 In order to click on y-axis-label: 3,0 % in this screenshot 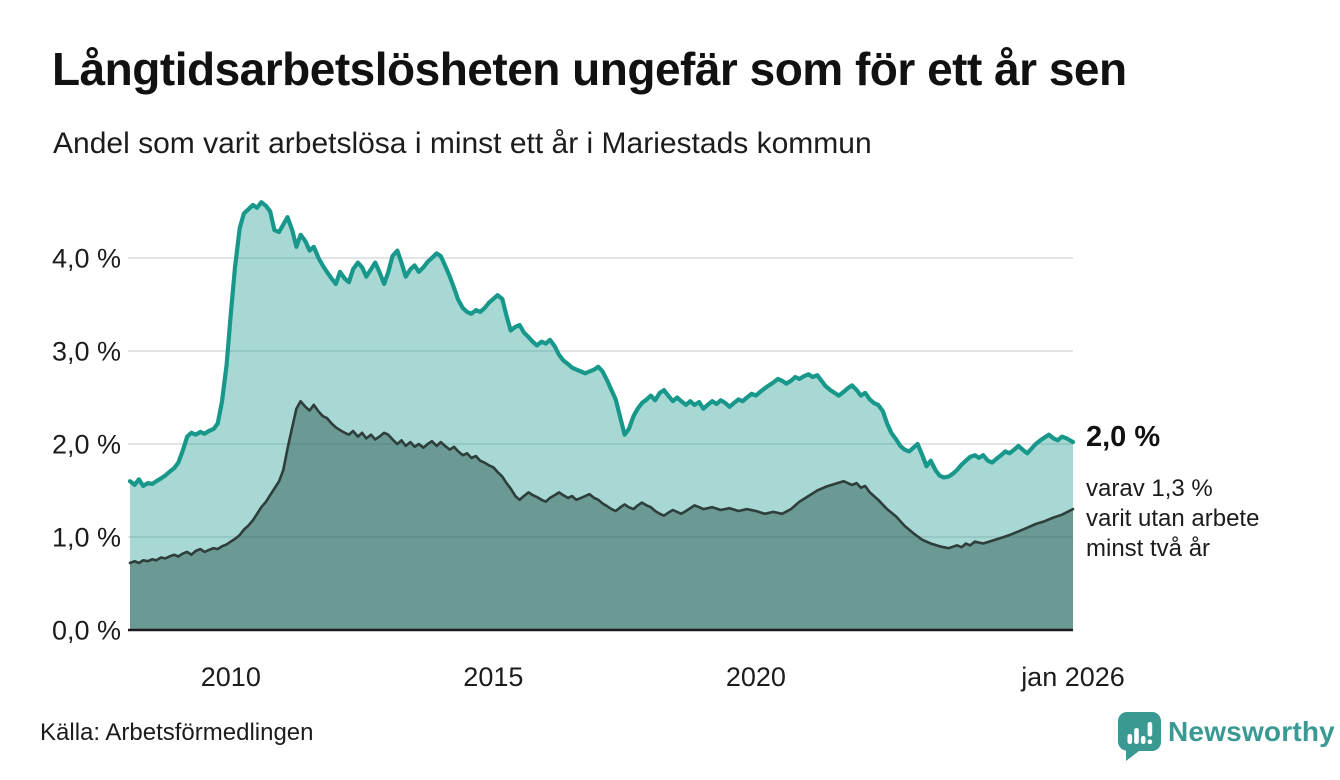, I will do `click(86, 352)`.